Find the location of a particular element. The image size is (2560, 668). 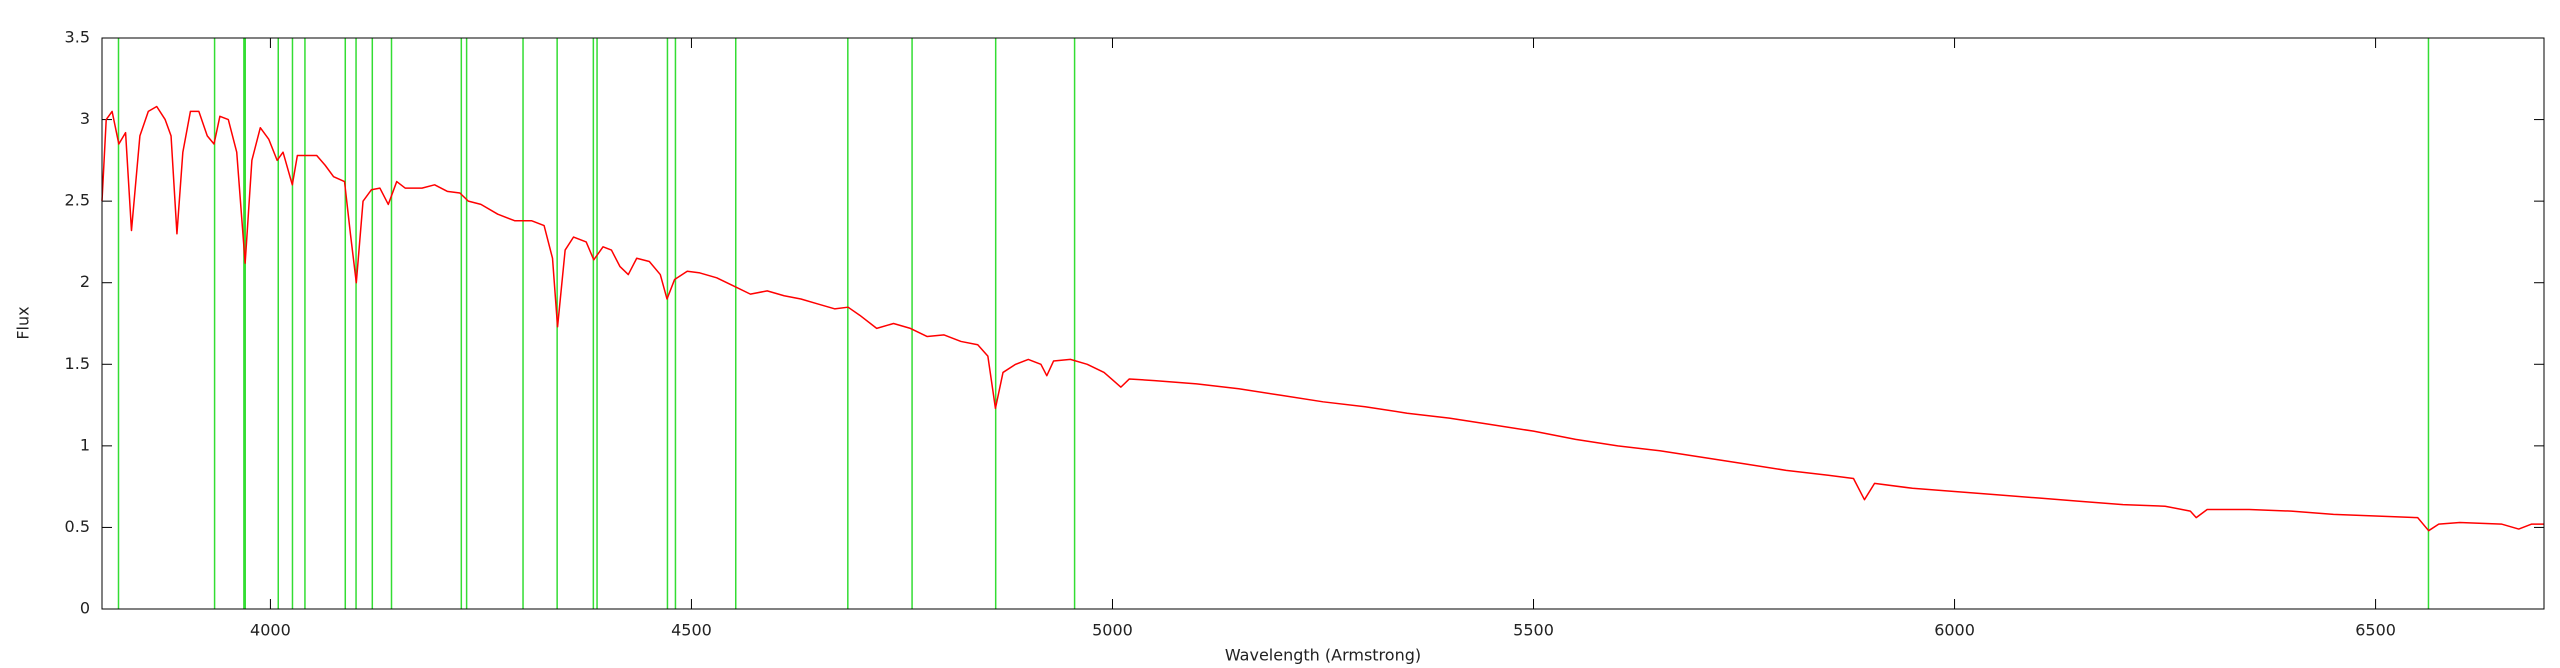

y-tick-label: 2 is located at coordinates (85, 281).